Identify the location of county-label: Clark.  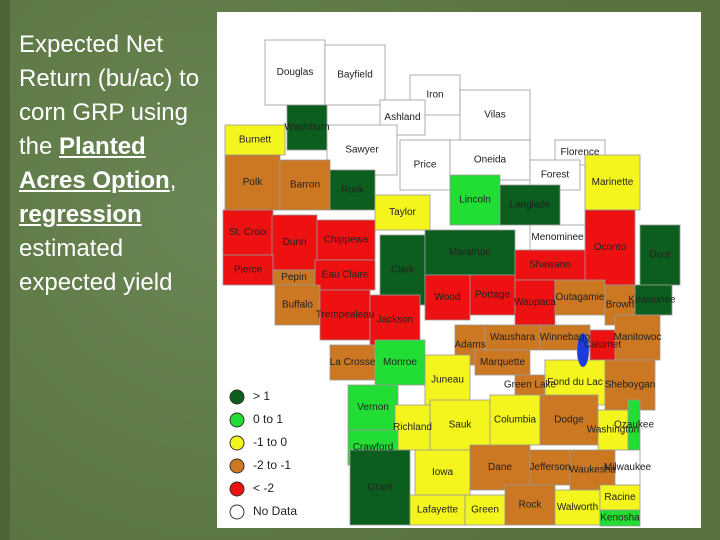
(403, 270).